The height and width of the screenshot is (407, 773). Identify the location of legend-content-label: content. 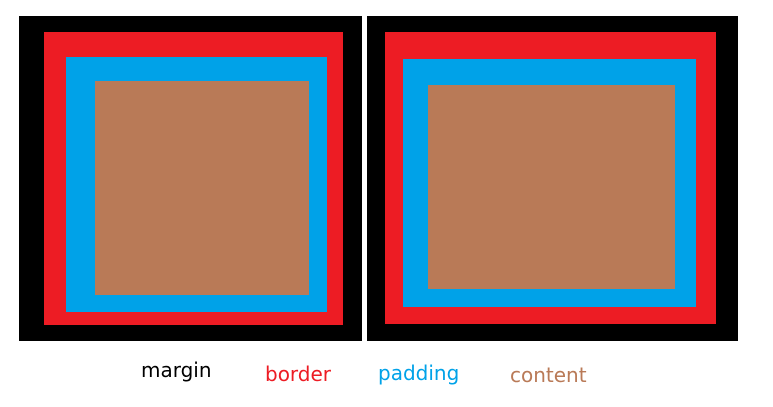
(548, 375).